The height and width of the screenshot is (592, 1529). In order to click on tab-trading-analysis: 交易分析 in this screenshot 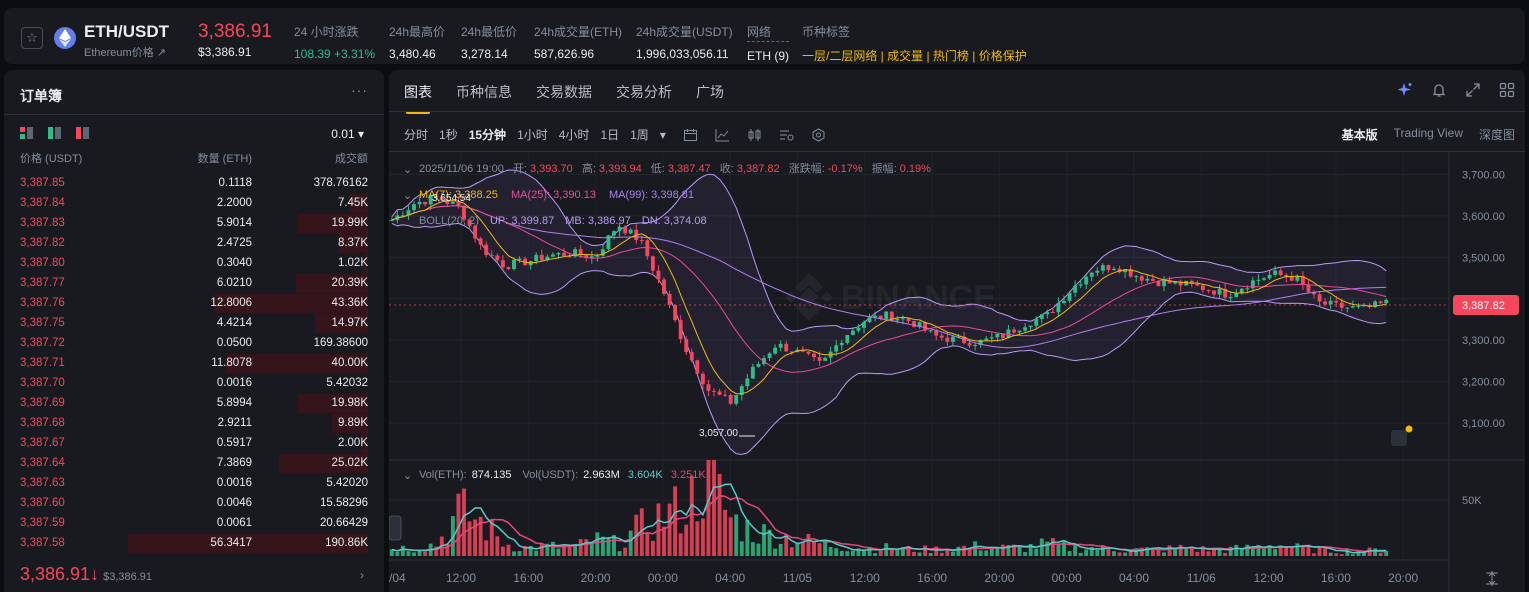, I will do `click(644, 92)`.